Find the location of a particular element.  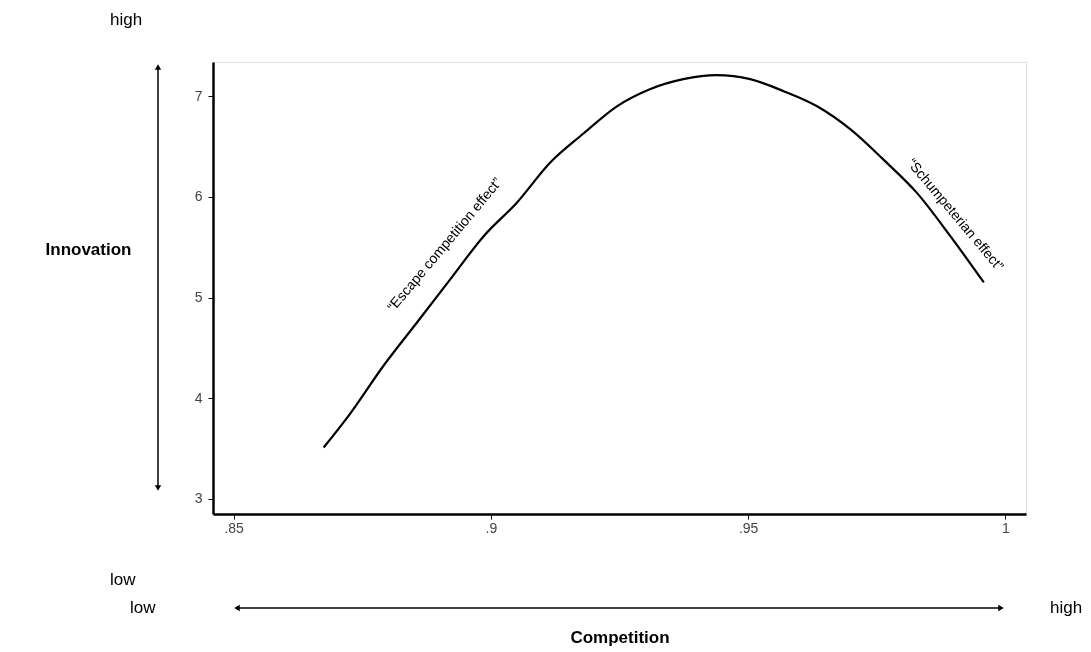

y-tick-label: 5 is located at coordinates (198, 297).